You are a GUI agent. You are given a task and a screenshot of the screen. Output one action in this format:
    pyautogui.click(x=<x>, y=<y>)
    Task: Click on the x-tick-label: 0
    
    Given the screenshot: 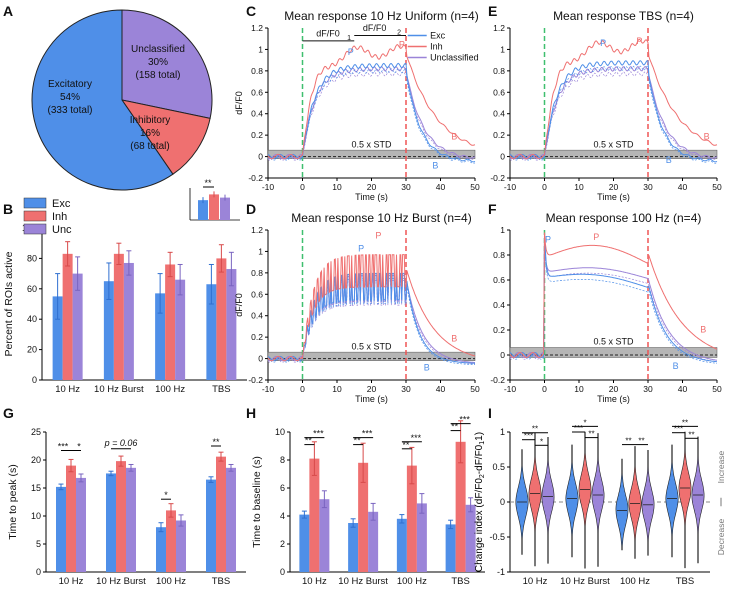 What is the action you would take?
    pyautogui.click(x=302, y=389)
    